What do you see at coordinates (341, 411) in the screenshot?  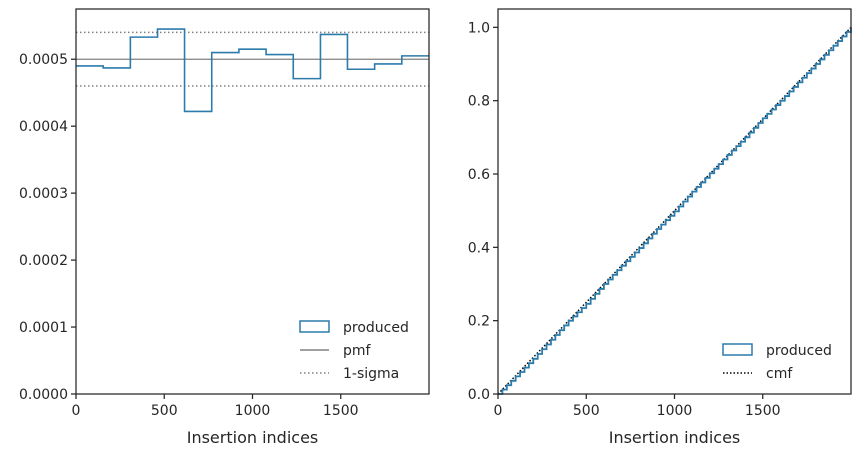 I see `left-x-tick-label: 1500` at bounding box center [341, 411].